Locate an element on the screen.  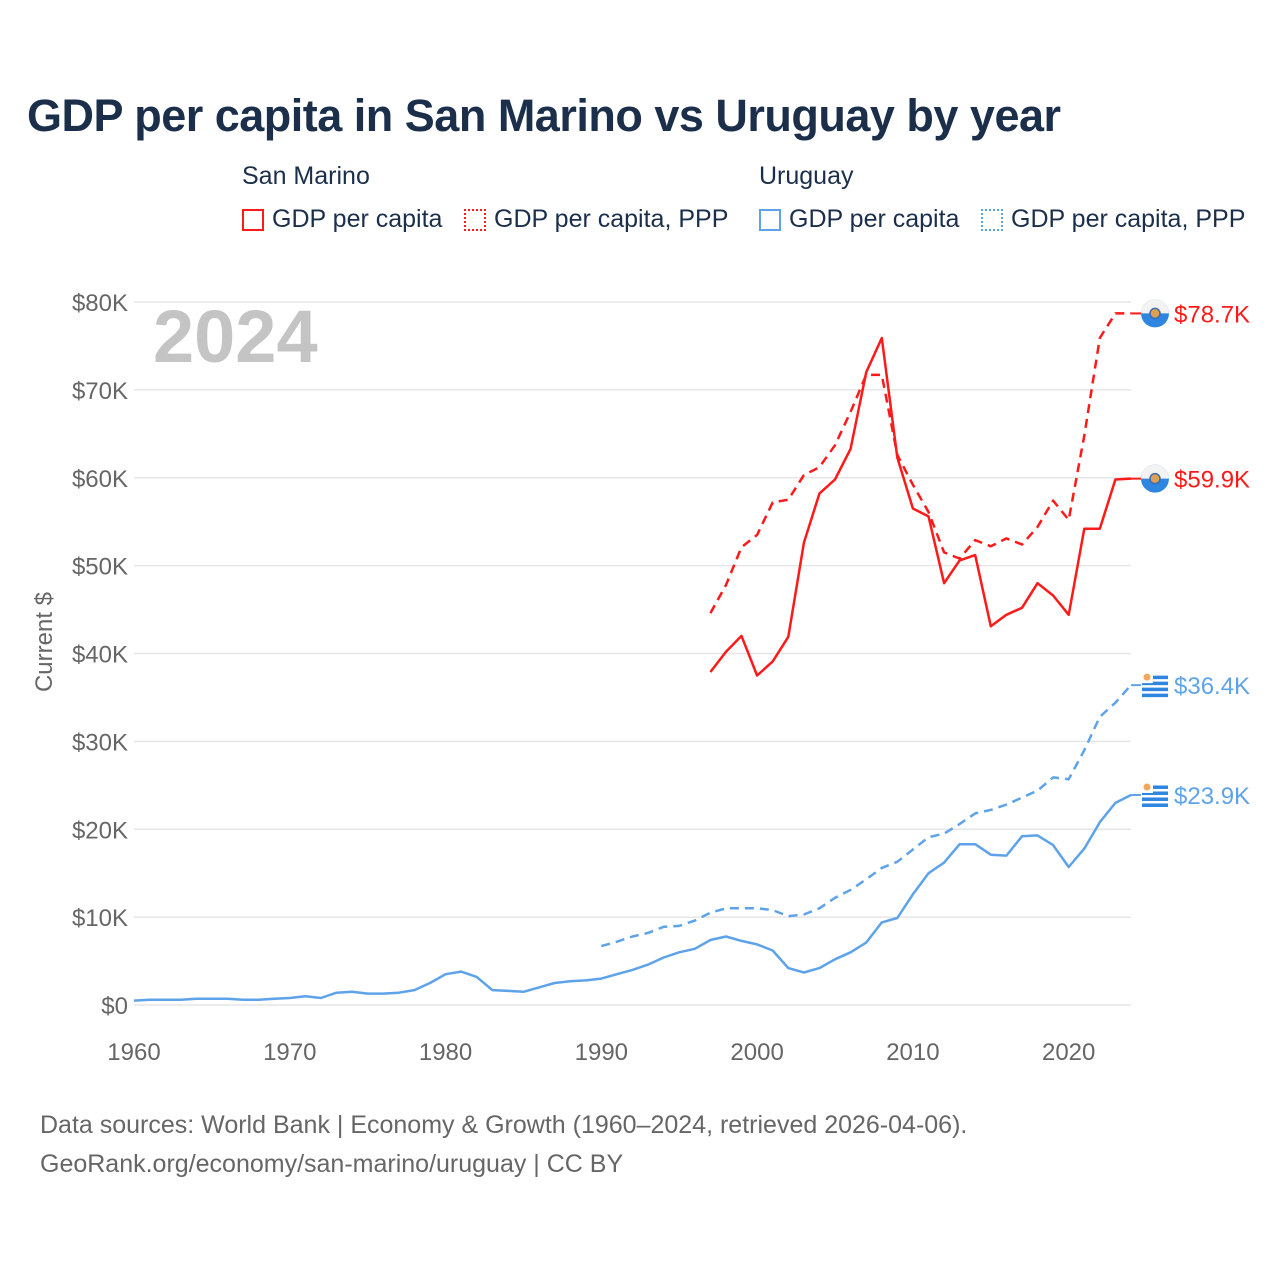
year-watermark: 2024 is located at coordinates (235, 336).